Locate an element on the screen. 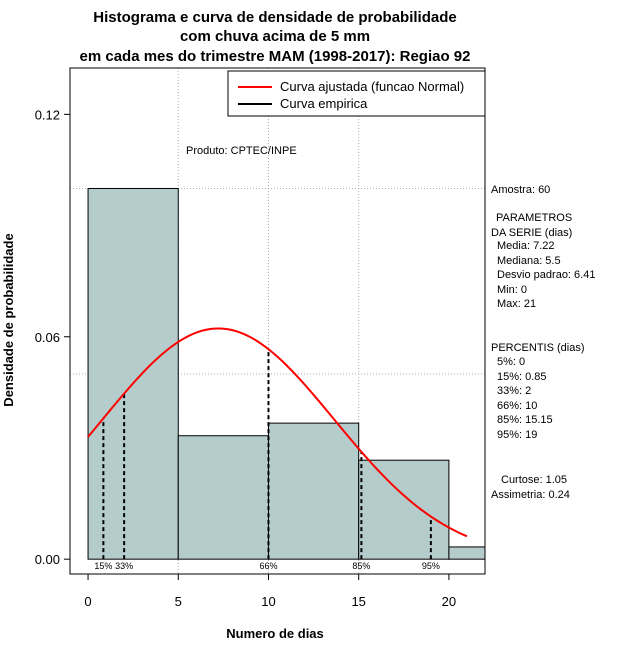 The height and width of the screenshot is (660, 640). percentile-label: 95% is located at coordinates (431, 566).